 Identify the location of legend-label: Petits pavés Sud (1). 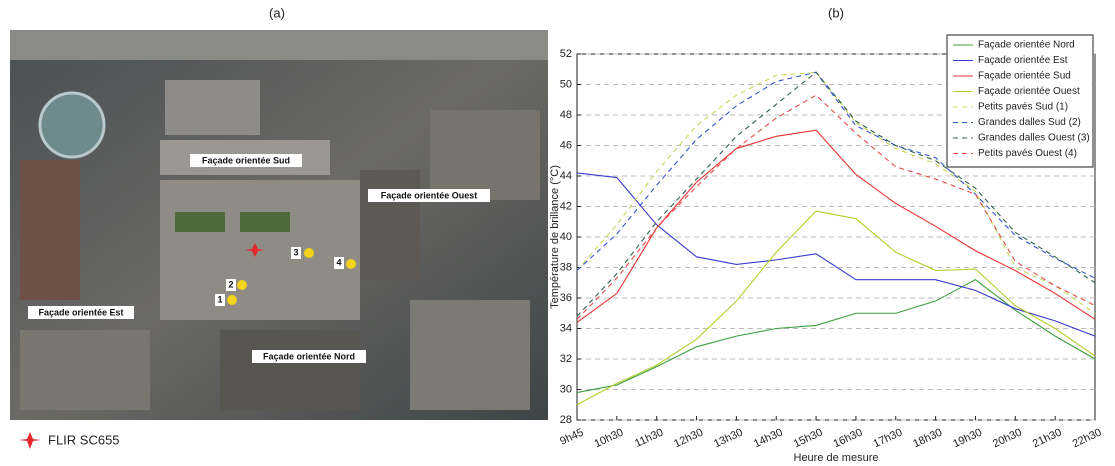
(1023, 107).